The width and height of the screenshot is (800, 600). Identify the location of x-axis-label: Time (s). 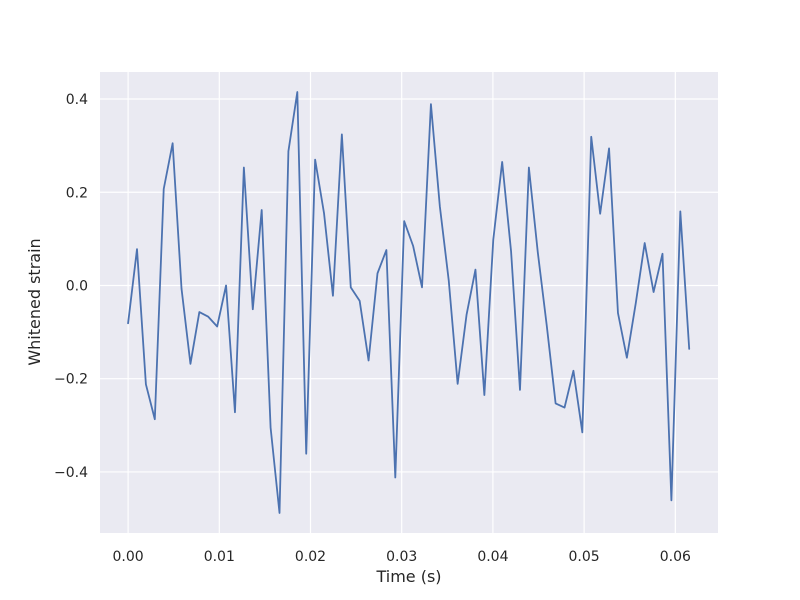
(408, 576).